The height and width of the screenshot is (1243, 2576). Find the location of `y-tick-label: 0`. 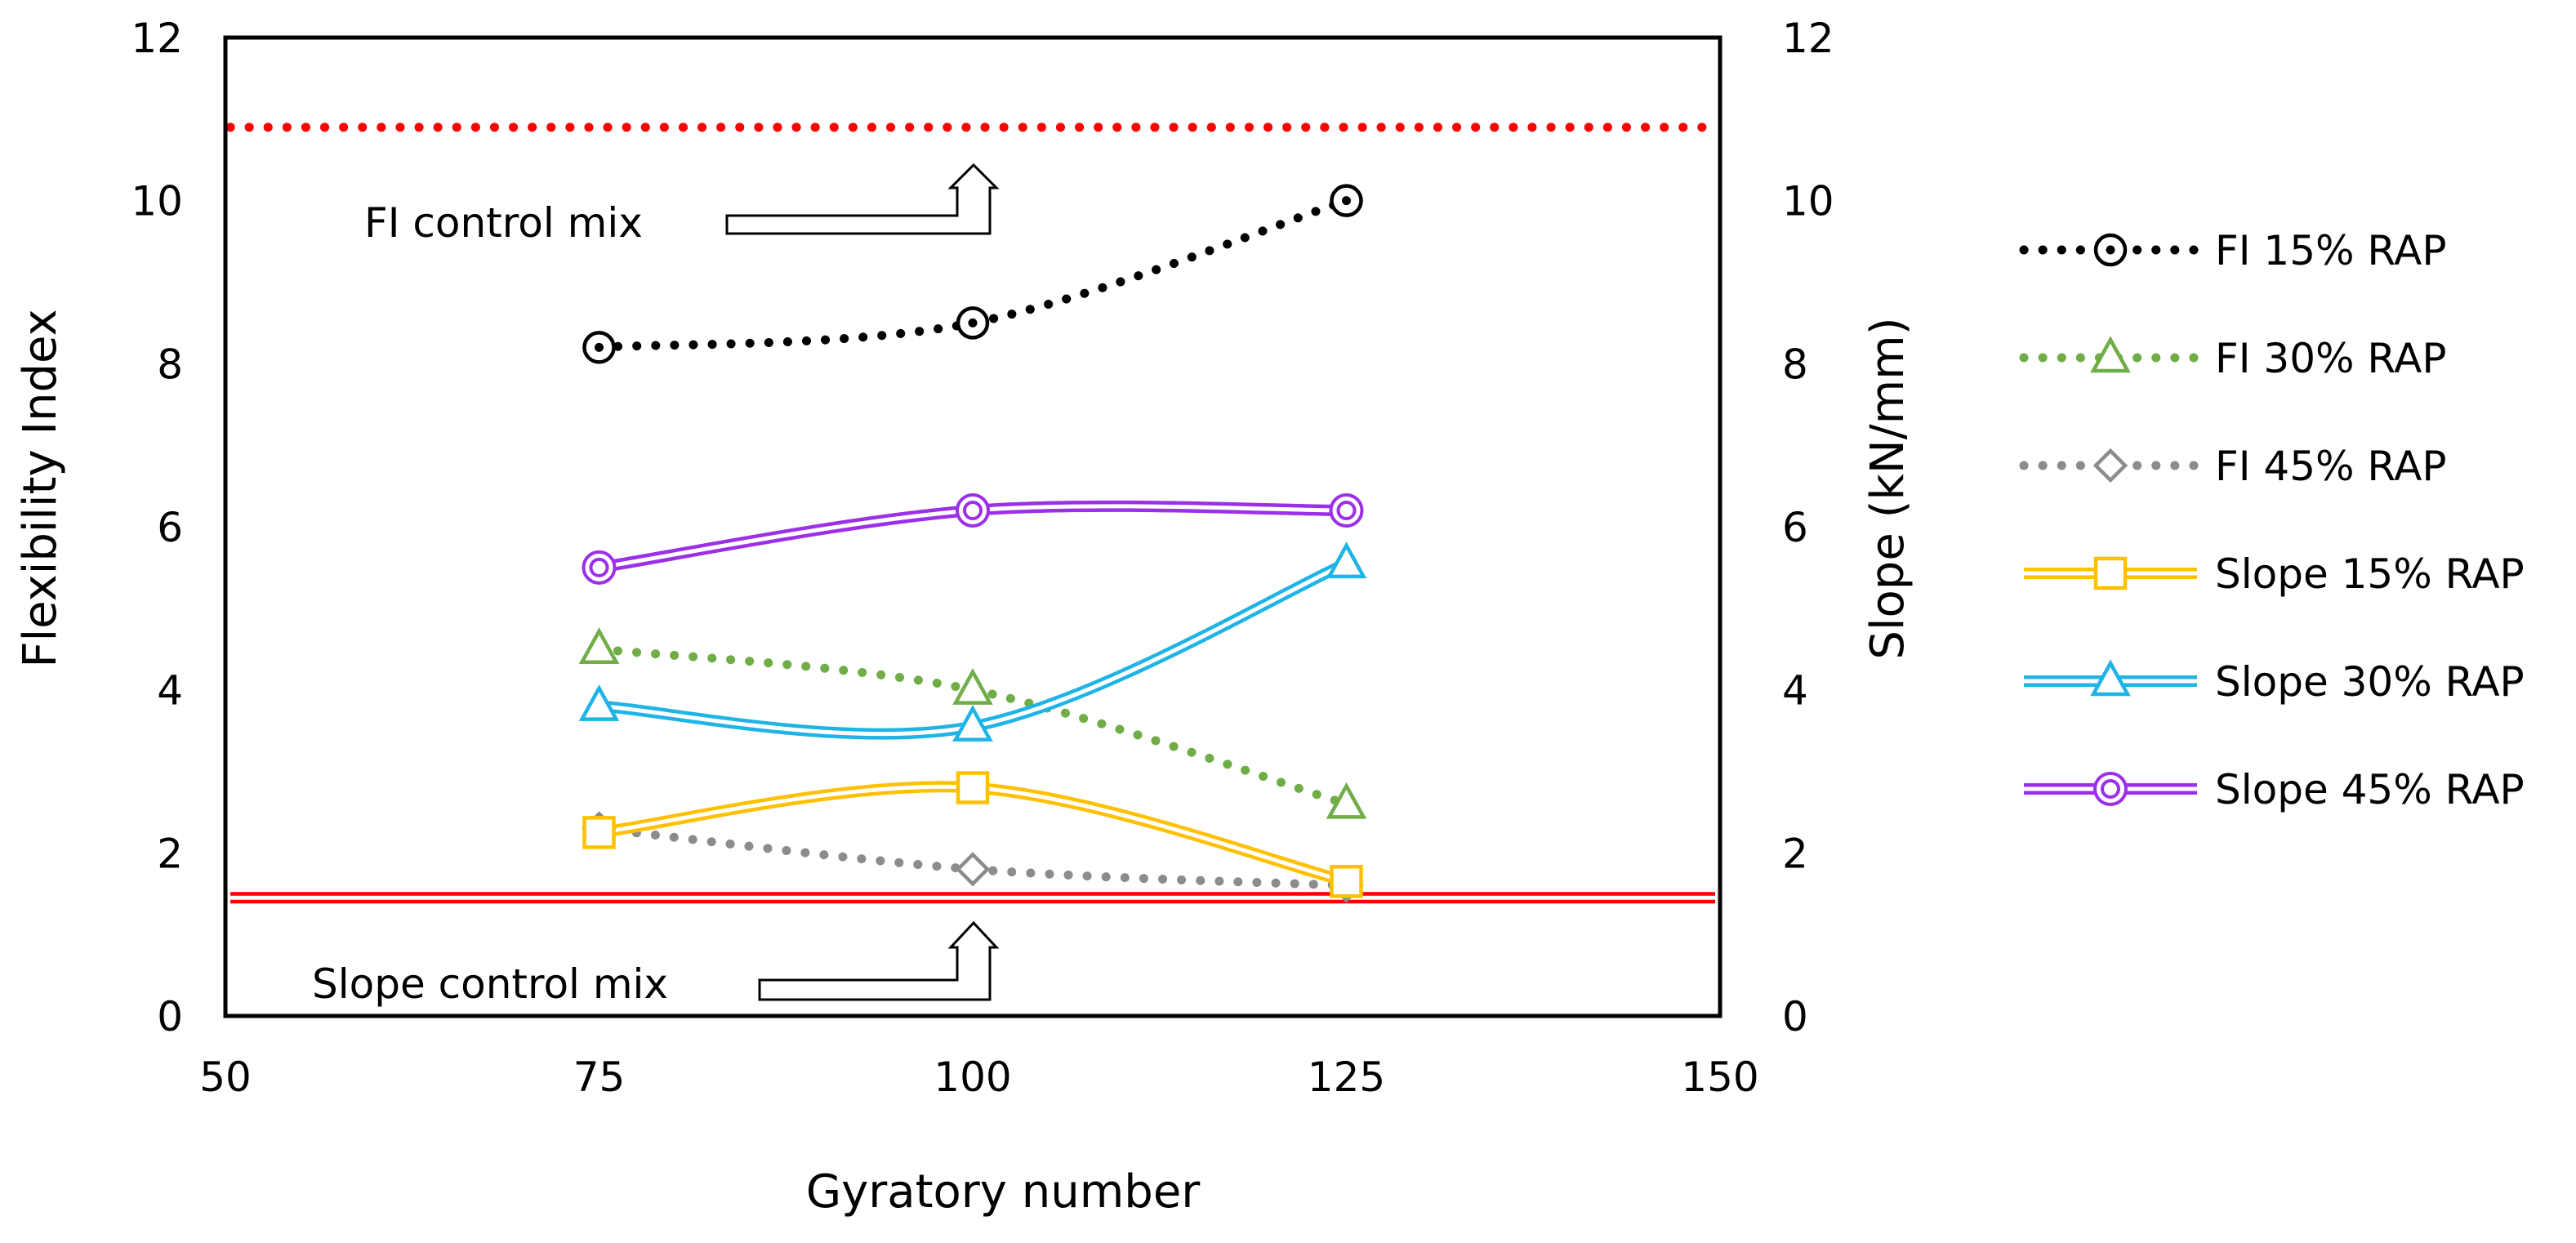

y-tick-label: 0 is located at coordinates (170, 1016).